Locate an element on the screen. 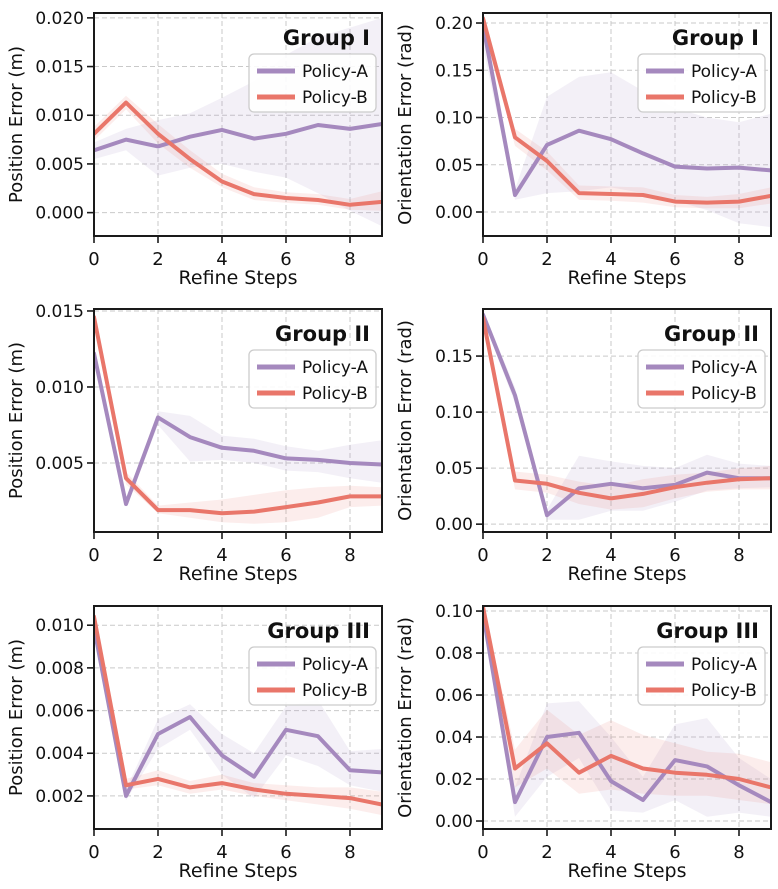 The height and width of the screenshot is (889, 778). group3-position-spines is located at coordinates (238, 717).